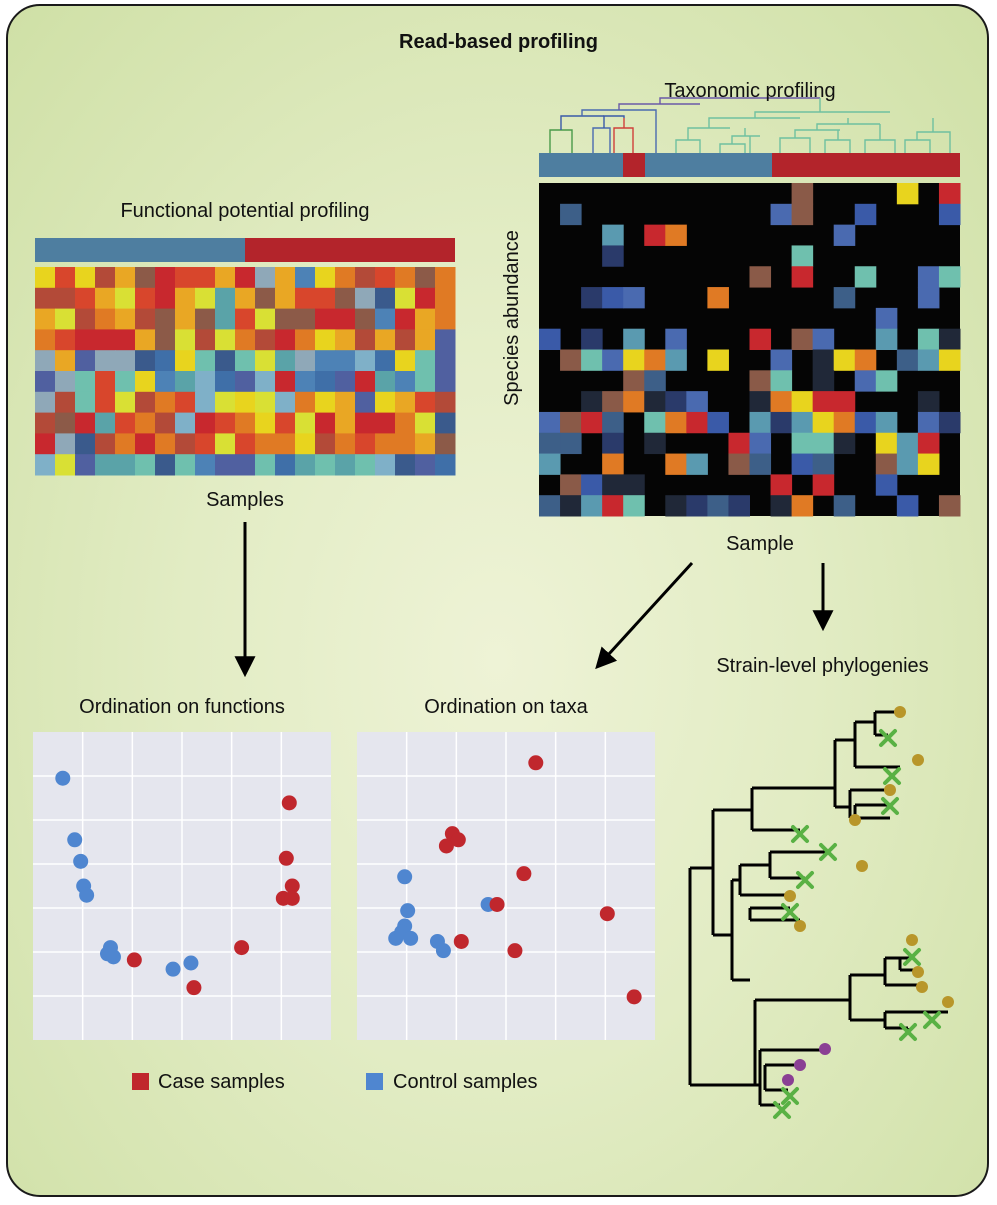  I want to click on taxonomic-dendrogram, so click(750, 125).